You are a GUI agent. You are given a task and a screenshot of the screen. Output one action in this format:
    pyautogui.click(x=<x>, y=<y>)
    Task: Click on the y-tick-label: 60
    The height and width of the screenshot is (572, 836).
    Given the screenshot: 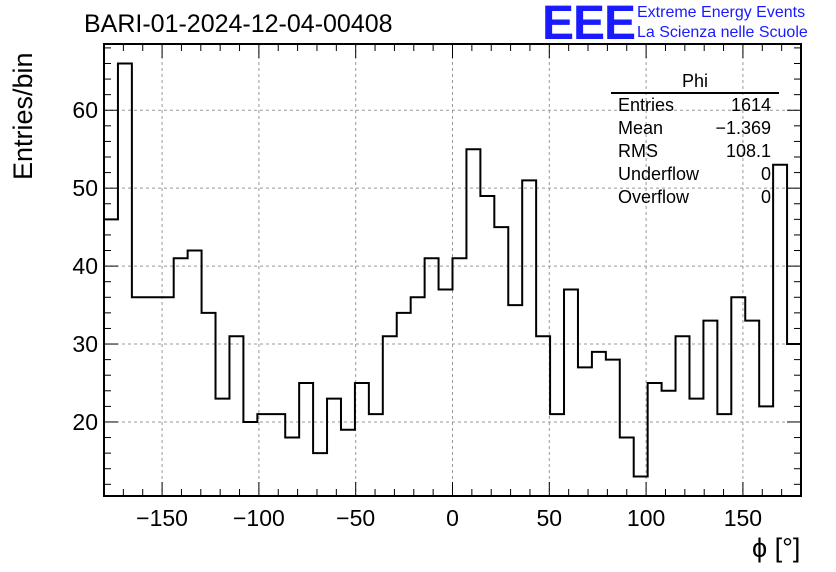 What is the action you would take?
    pyautogui.click(x=85, y=110)
    